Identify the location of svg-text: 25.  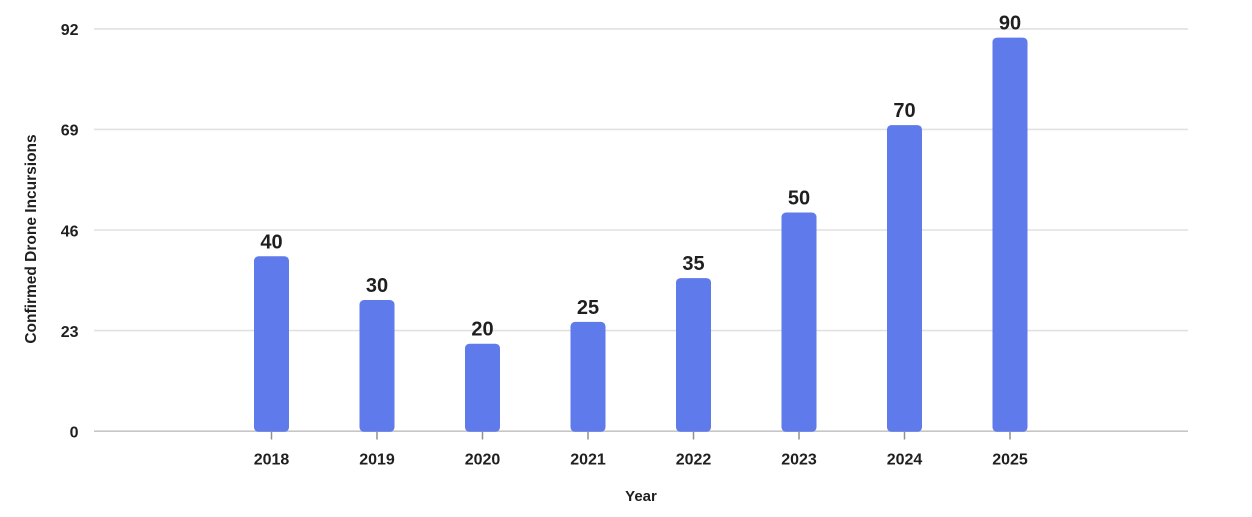
(588, 308).